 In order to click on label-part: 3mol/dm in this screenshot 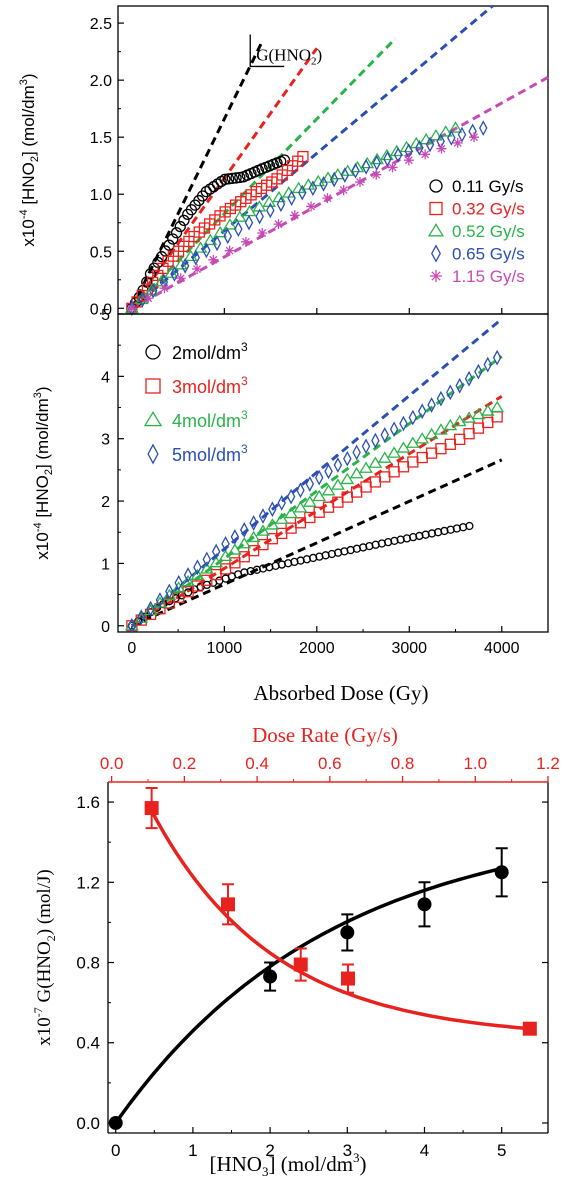, I will do `click(206, 387)`.